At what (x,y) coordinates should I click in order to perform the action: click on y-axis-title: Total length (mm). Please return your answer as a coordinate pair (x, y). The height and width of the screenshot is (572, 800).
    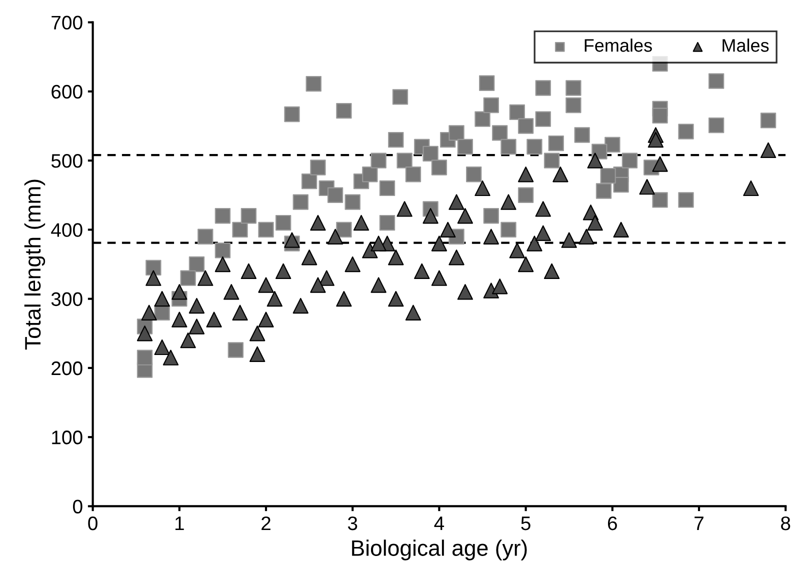
    Looking at the image, I should click on (35, 265).